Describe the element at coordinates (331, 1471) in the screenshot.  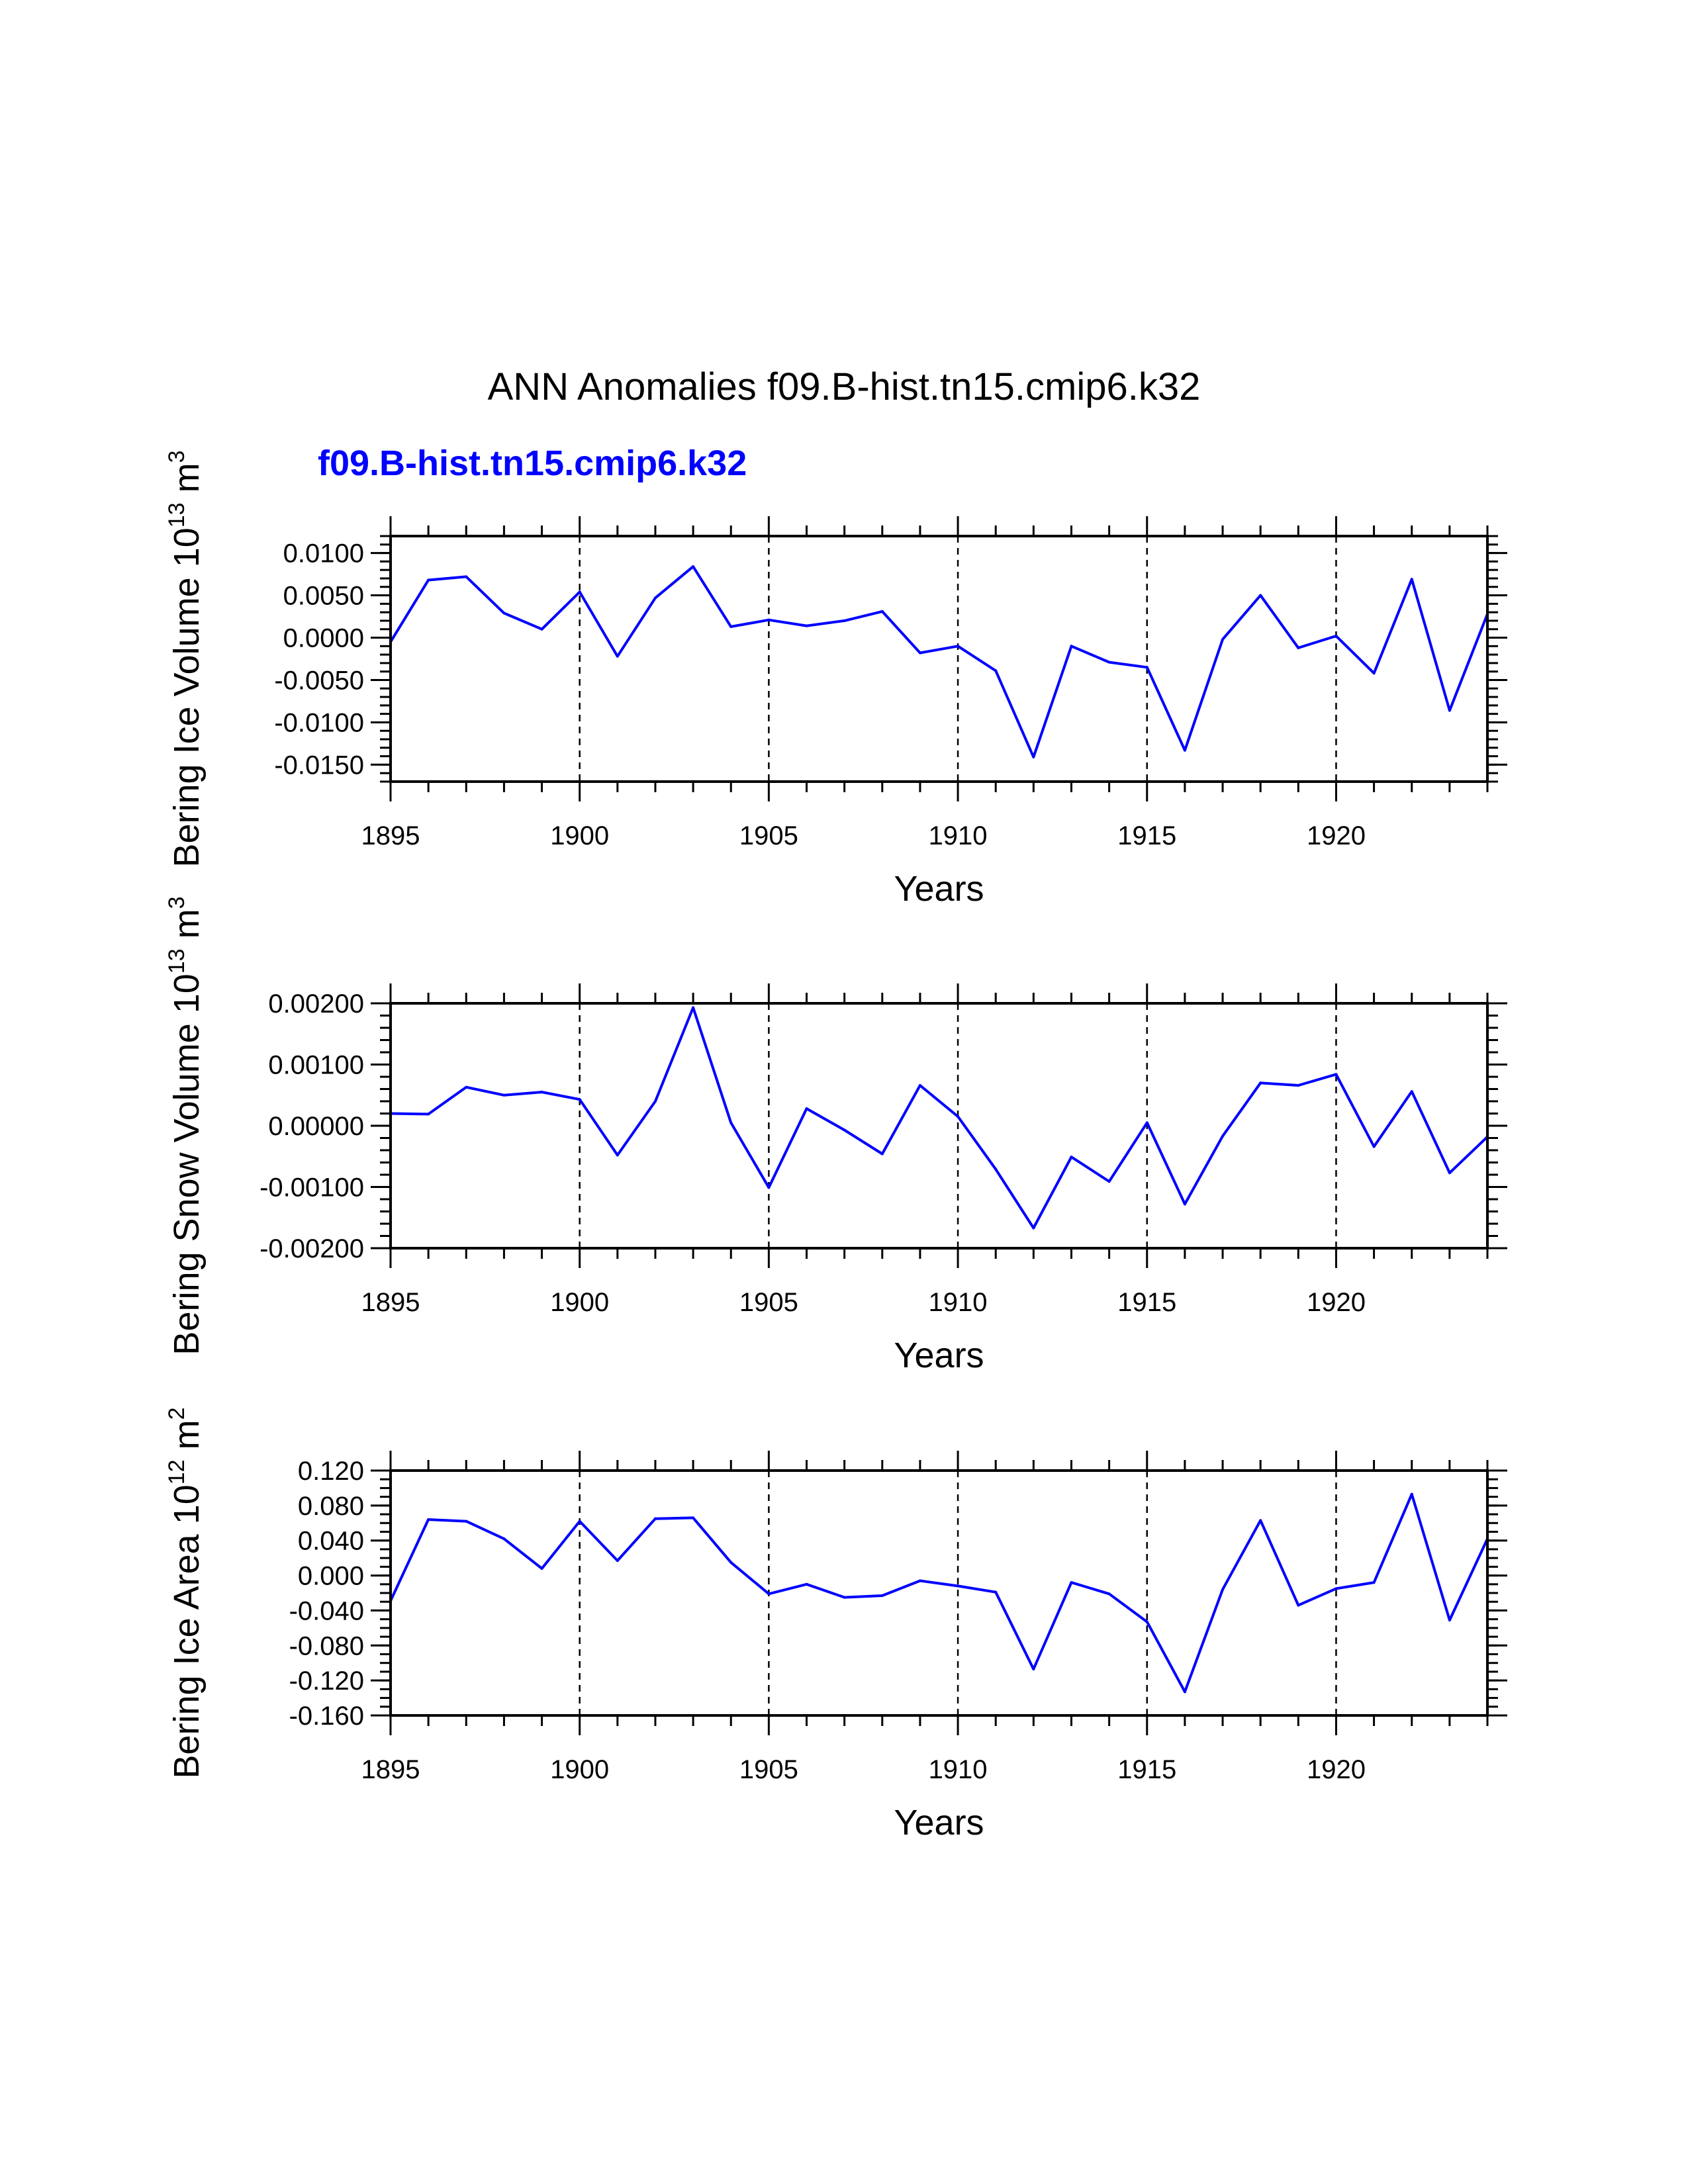
I see `y-tick-label: 0.120` at that location.